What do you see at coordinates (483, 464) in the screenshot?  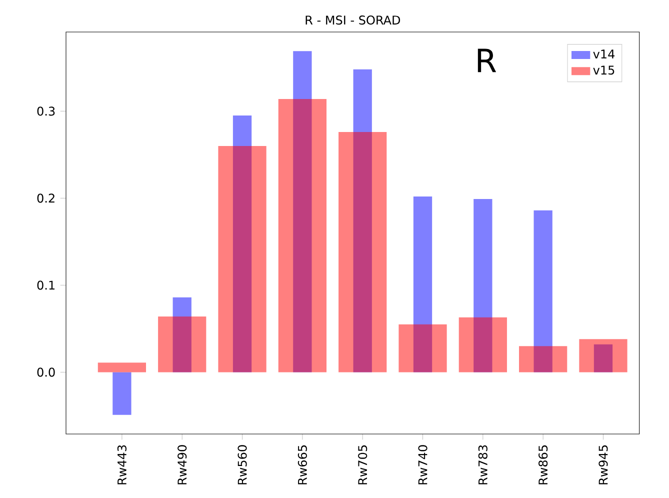 I see `x-tick-label: Rw783` at bounding box center [483, 464].